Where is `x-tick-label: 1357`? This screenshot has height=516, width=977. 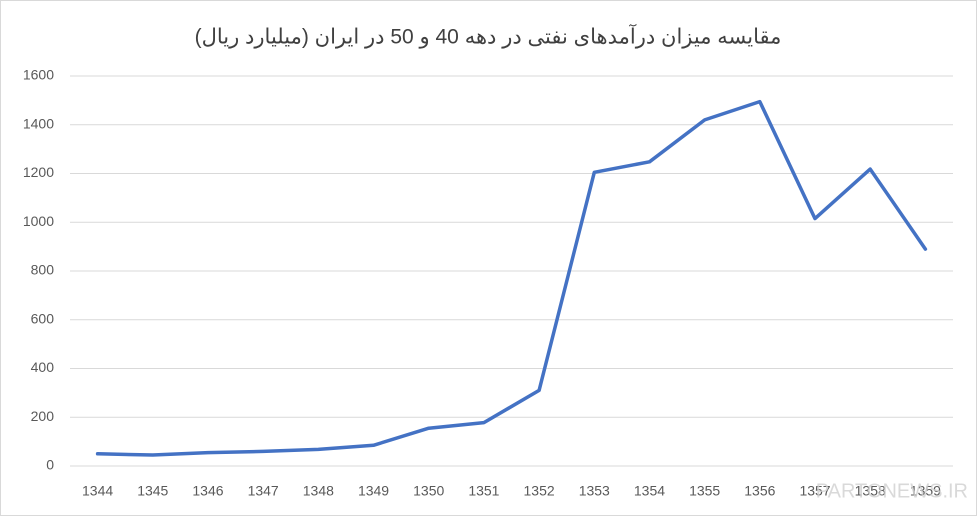
x-tick-label: 1357 is located at coordinates (814, 491).